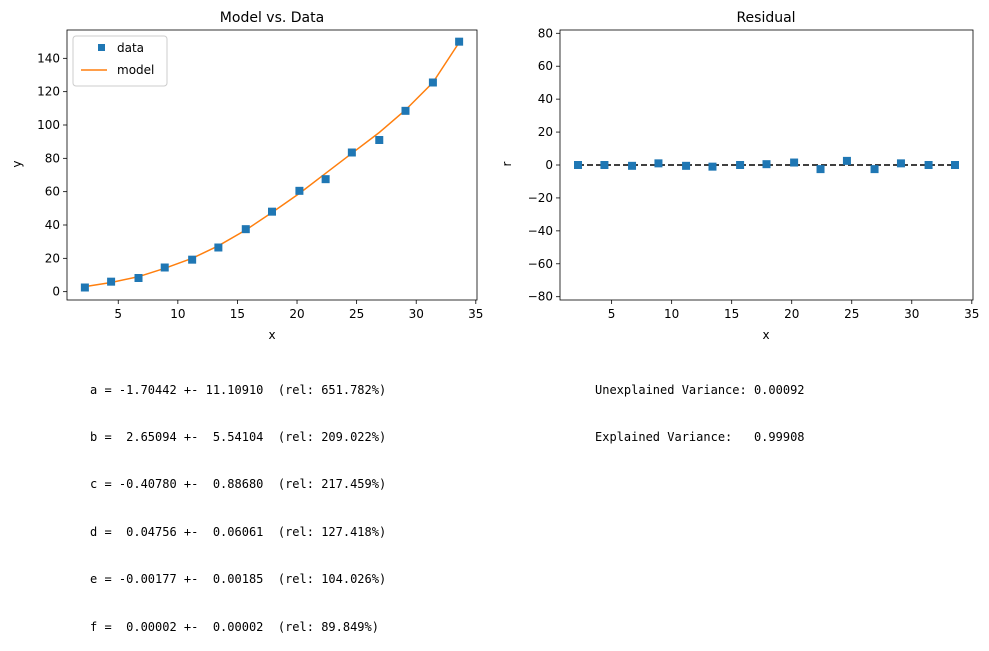  Describe the element at coordinates (48, 92) in the screenshot. I see `left-y-tick-label: 120` at that location.